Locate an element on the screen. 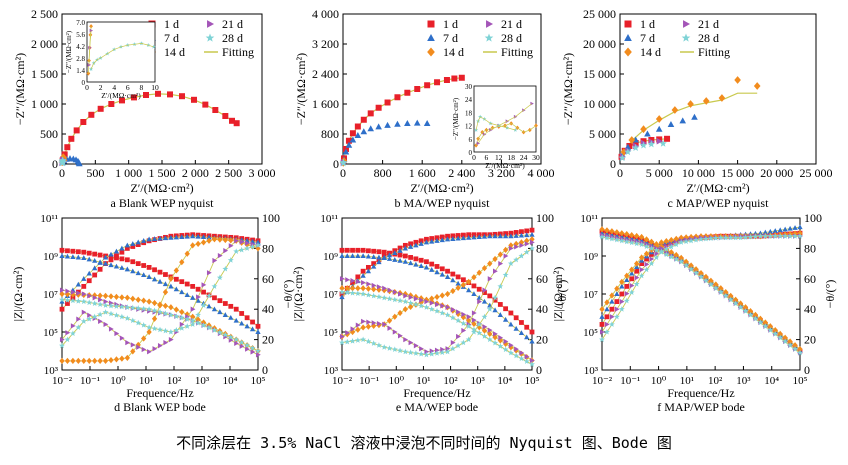  x-axis-label: Z′/(MΩ·cm²) is located at coordinates (441, 188).